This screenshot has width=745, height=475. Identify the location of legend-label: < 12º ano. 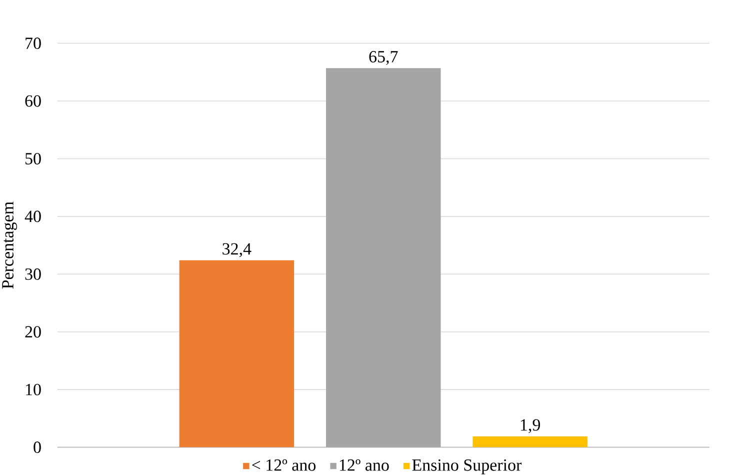
(284, 465).